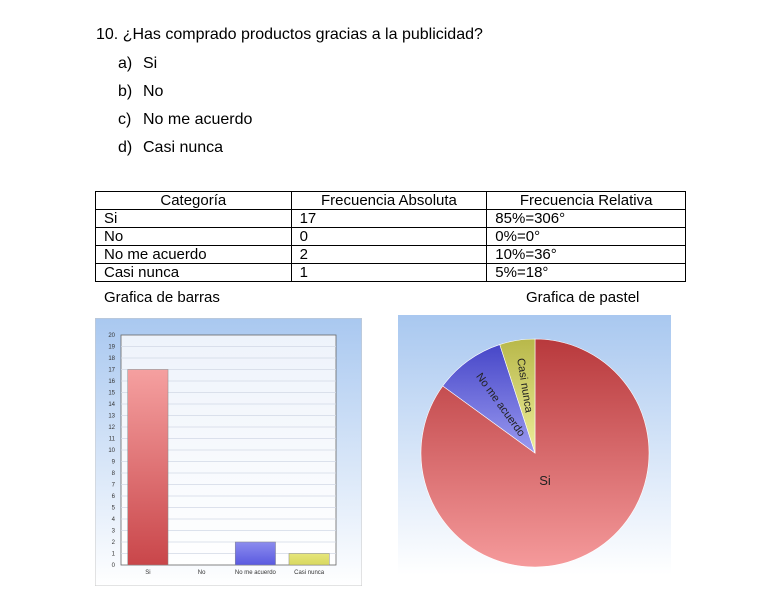 This screenshot has width=784, height=593. I want to click on y-tick-label: 9, so click(114, 463).